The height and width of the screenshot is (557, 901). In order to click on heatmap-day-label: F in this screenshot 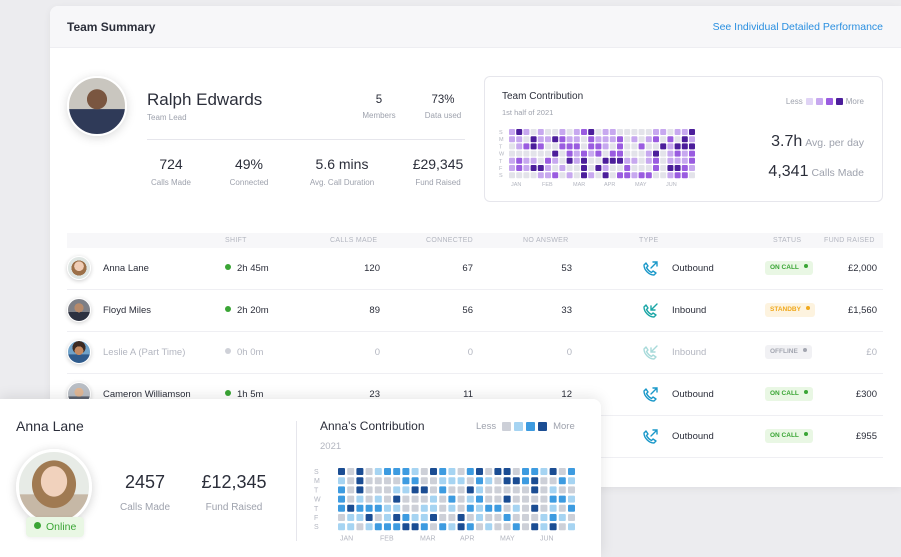, I will do `click(501, 169)`.